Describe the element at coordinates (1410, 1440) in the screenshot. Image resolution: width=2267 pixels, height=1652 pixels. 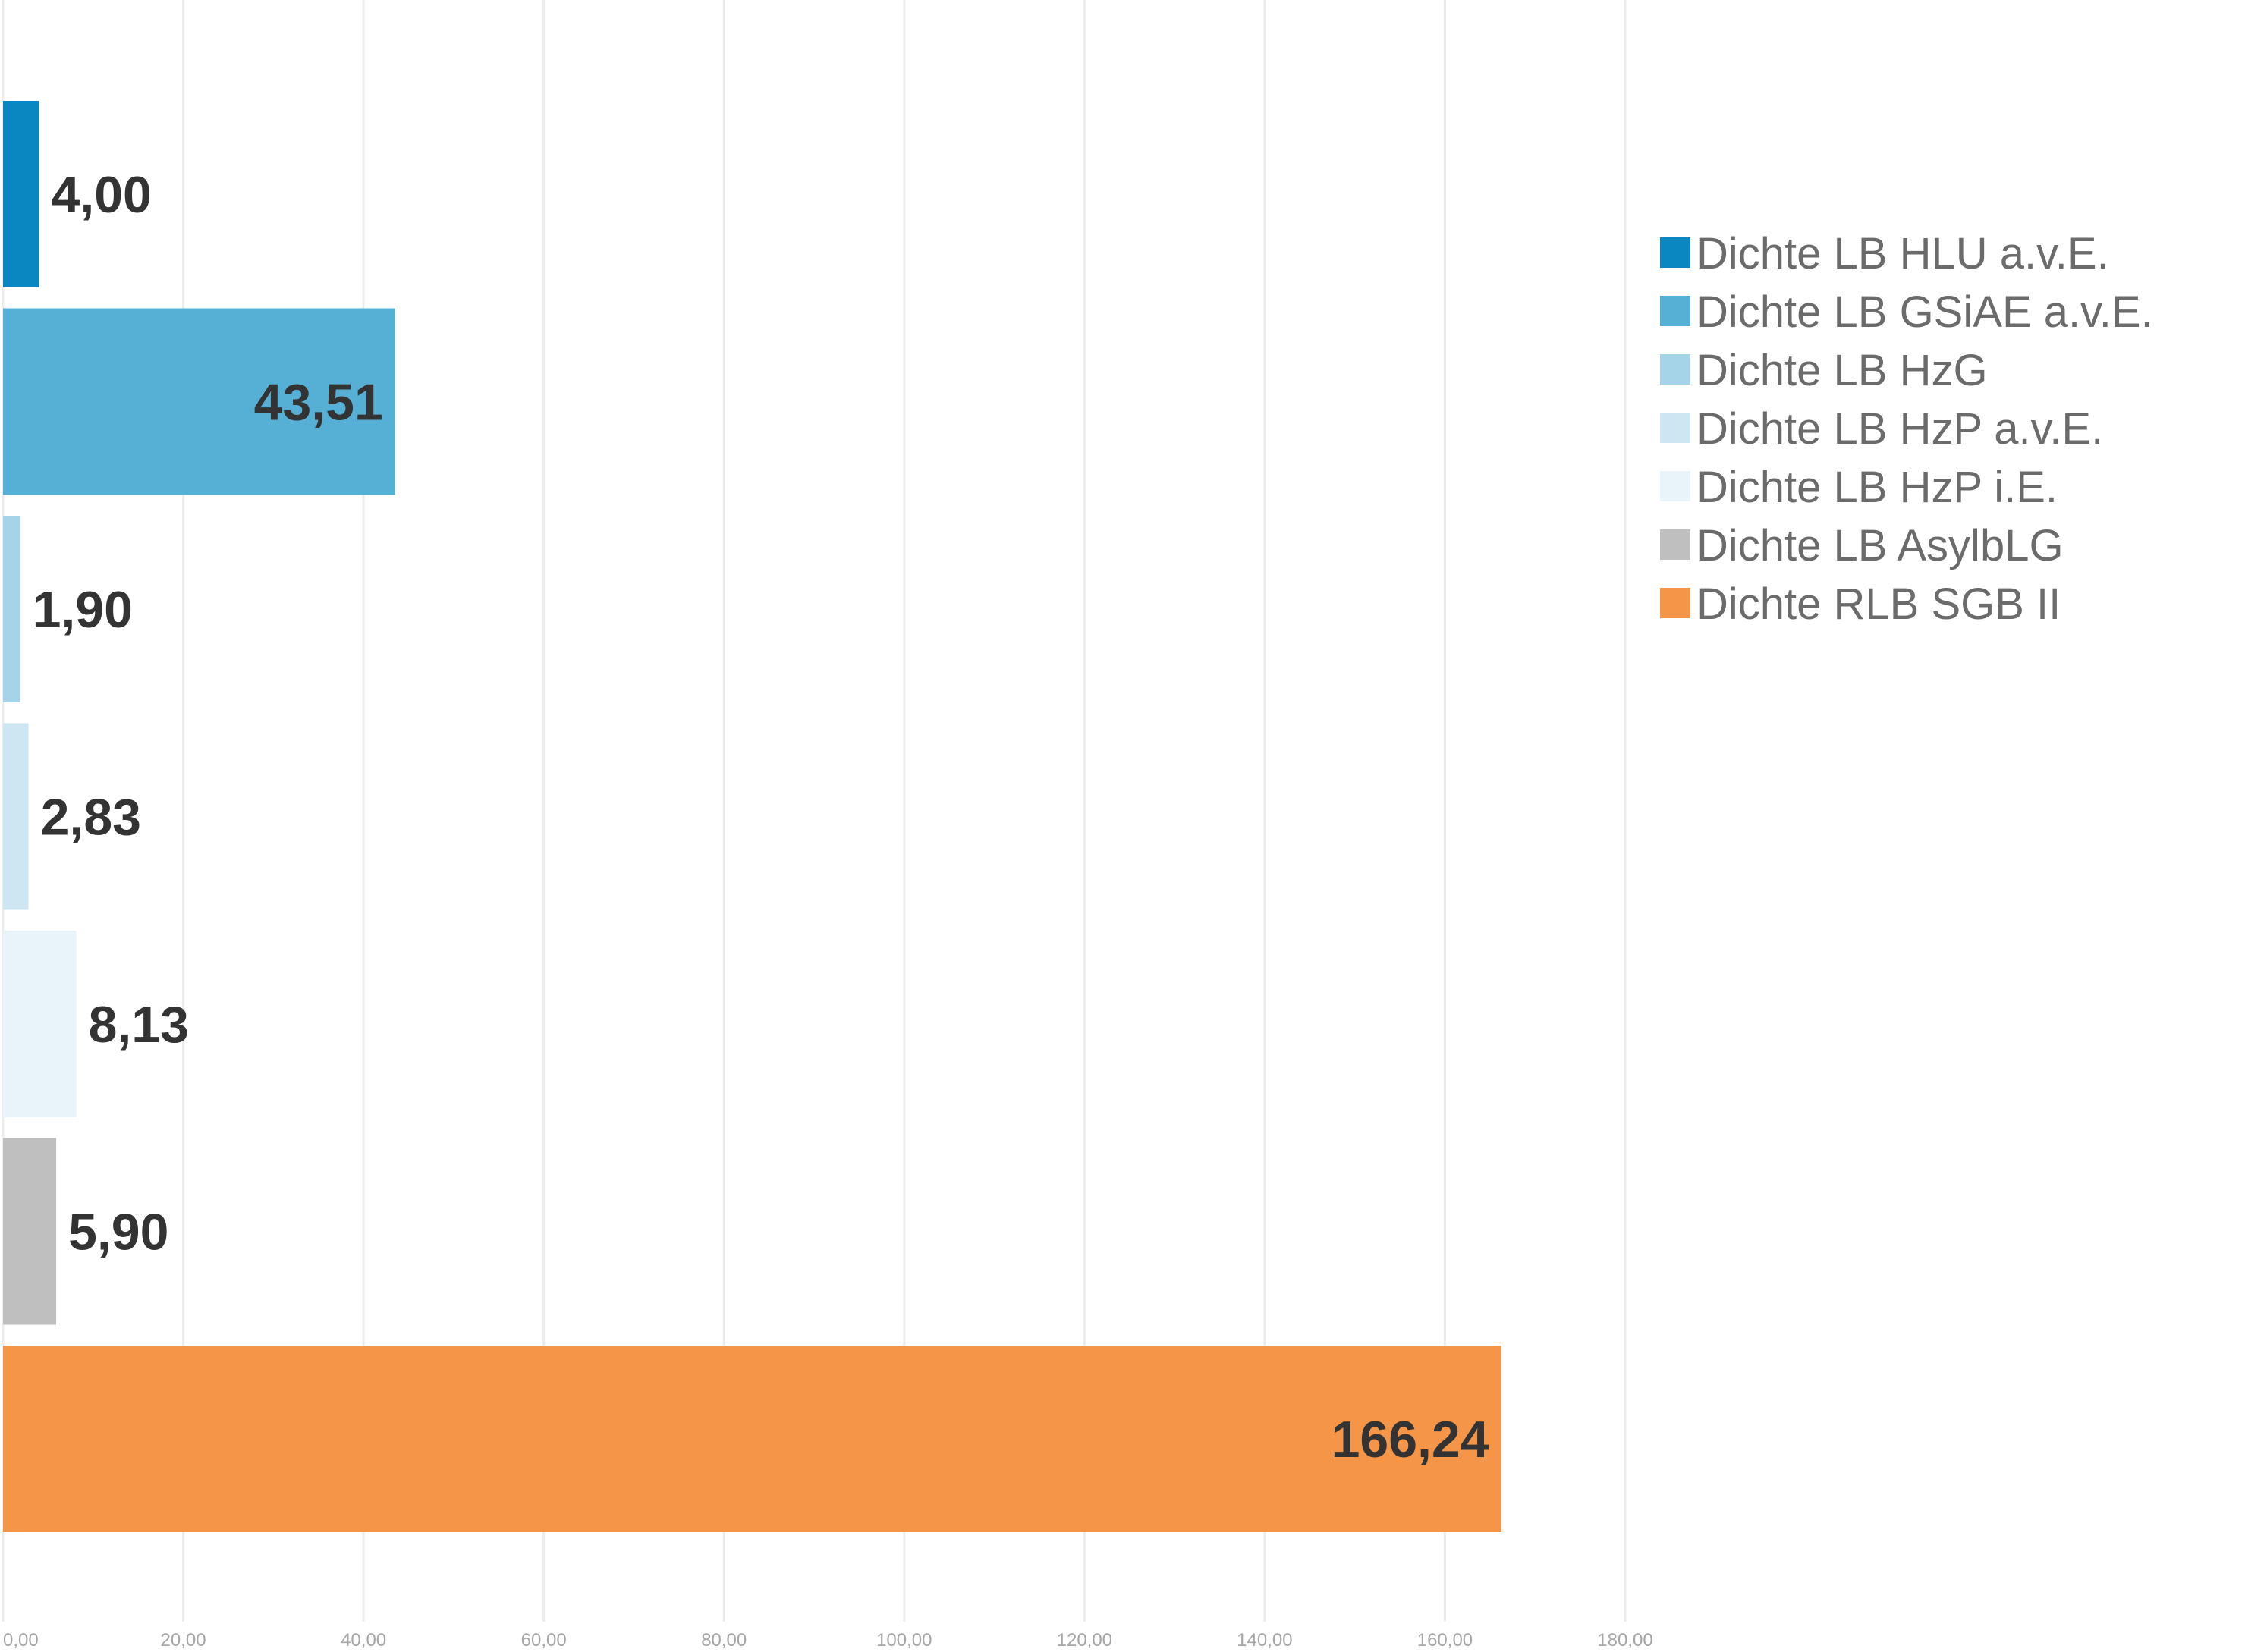
I see `data-label: 166,24` at that location.